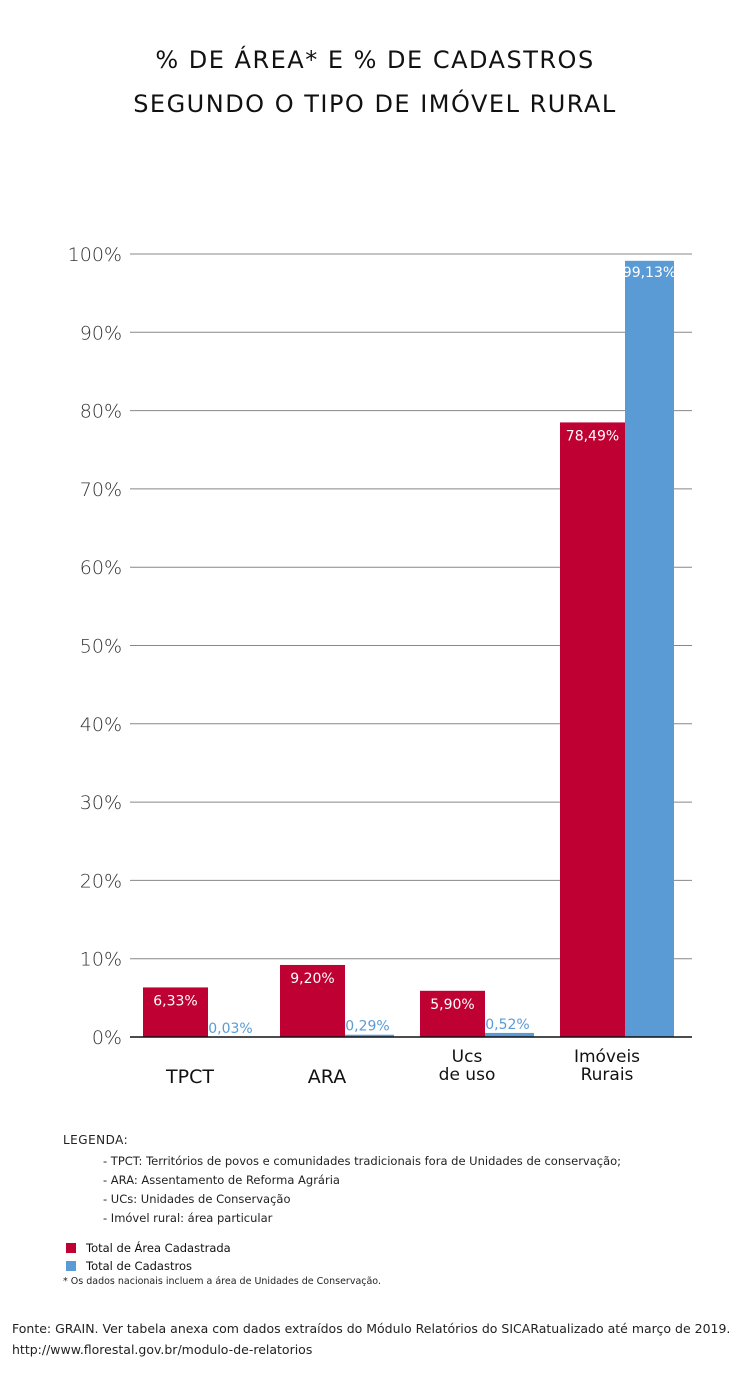 The height and width of the screenshot is (1373, 750). I want to click on series-key-cadastros-label: Total de Cadastros, so click(139, 1266).